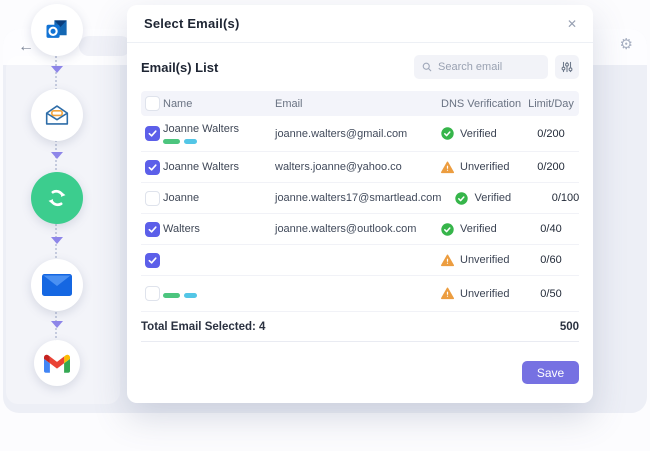 The width and height of the screenshot is (650, 451). Describe the element at coordinates (192, 23) in the screenshot. I see `modal-title: Select Email(s)` at that location.